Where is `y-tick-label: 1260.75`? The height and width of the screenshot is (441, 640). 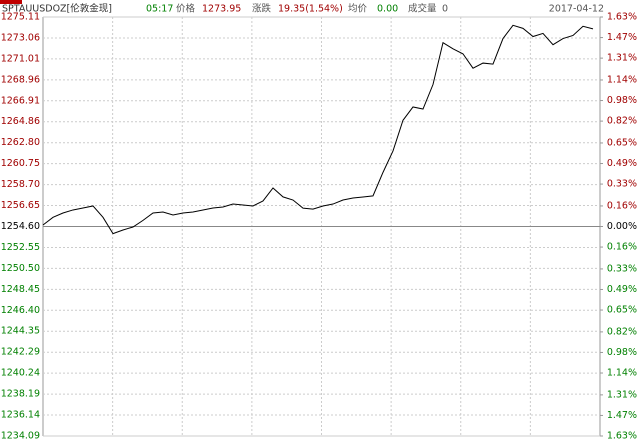
y-tick-label: 1260.75 is located at coordinates (20, 163).